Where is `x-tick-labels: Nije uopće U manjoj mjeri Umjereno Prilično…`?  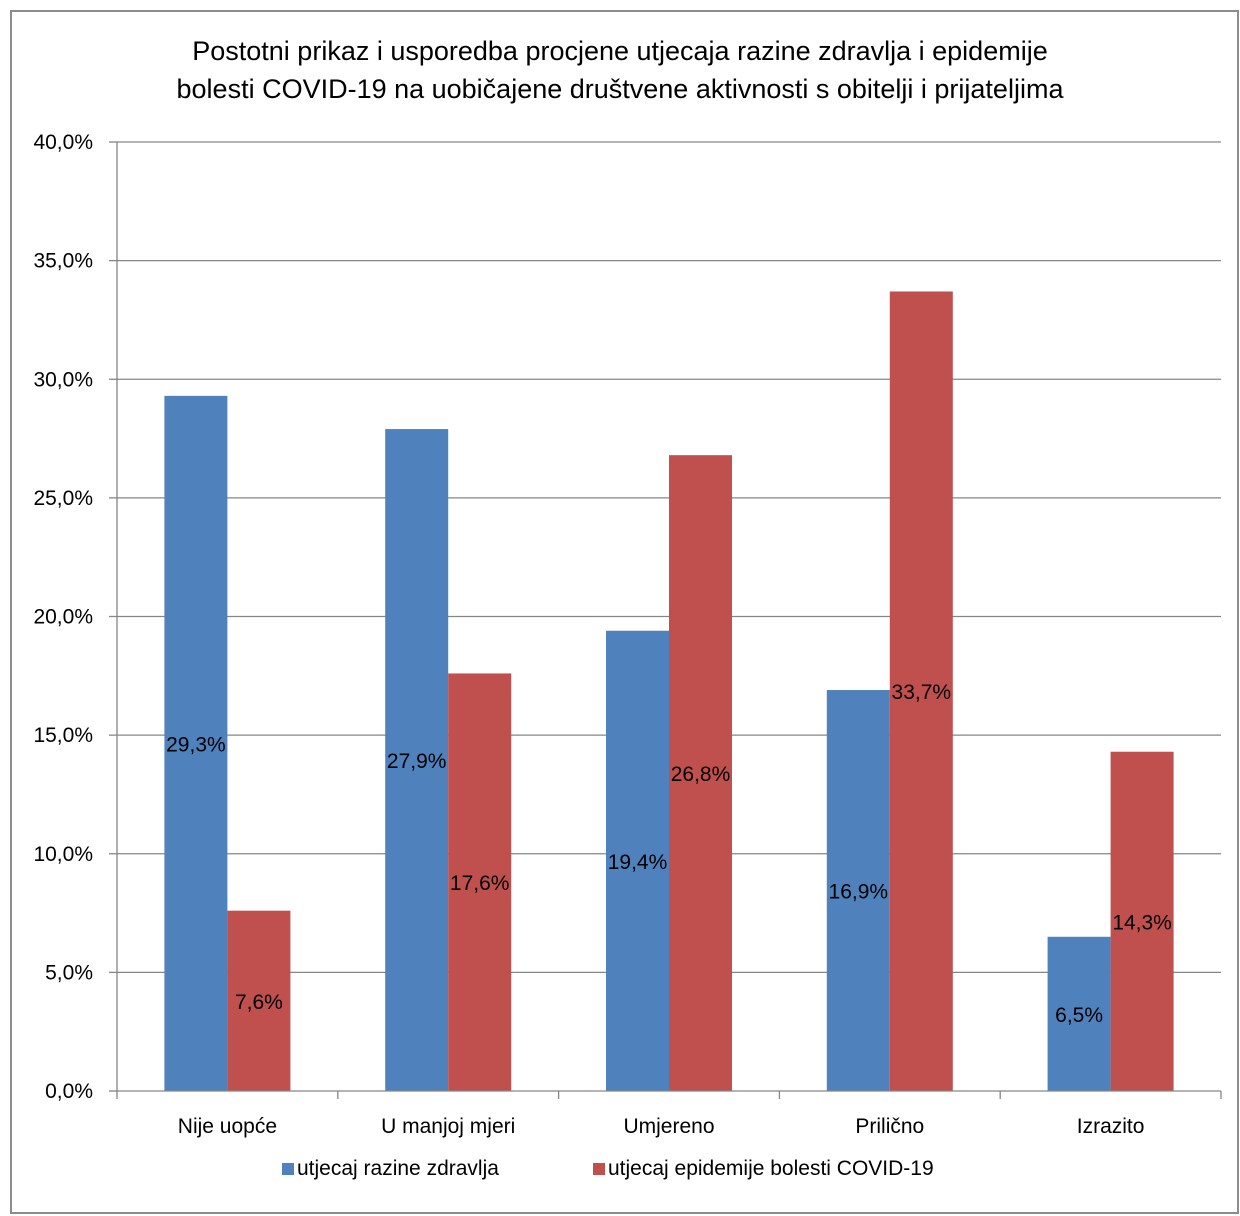 x-tick-labels: Nije uopće U manjoj mjeri Umjereno Prilično… is located at coordinates (661, 1126).